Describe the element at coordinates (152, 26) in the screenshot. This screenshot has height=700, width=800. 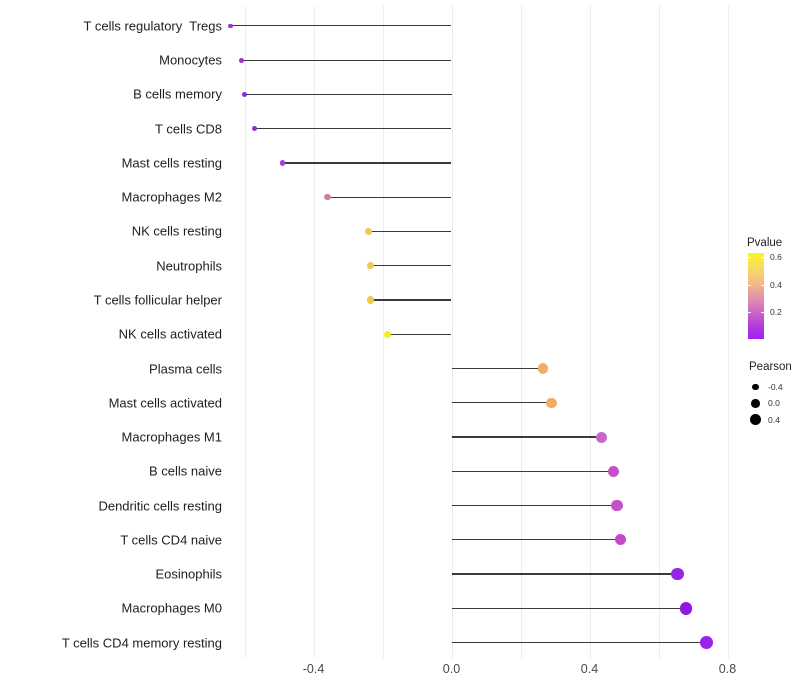
I see `y-axis-label: T cells regulatory Tregs` at that location.